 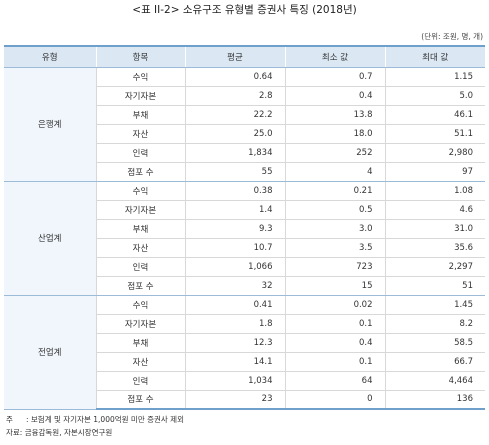 I want to click on unit-label: (단위: 조원, 명, 개), so click(x=452, y=36).